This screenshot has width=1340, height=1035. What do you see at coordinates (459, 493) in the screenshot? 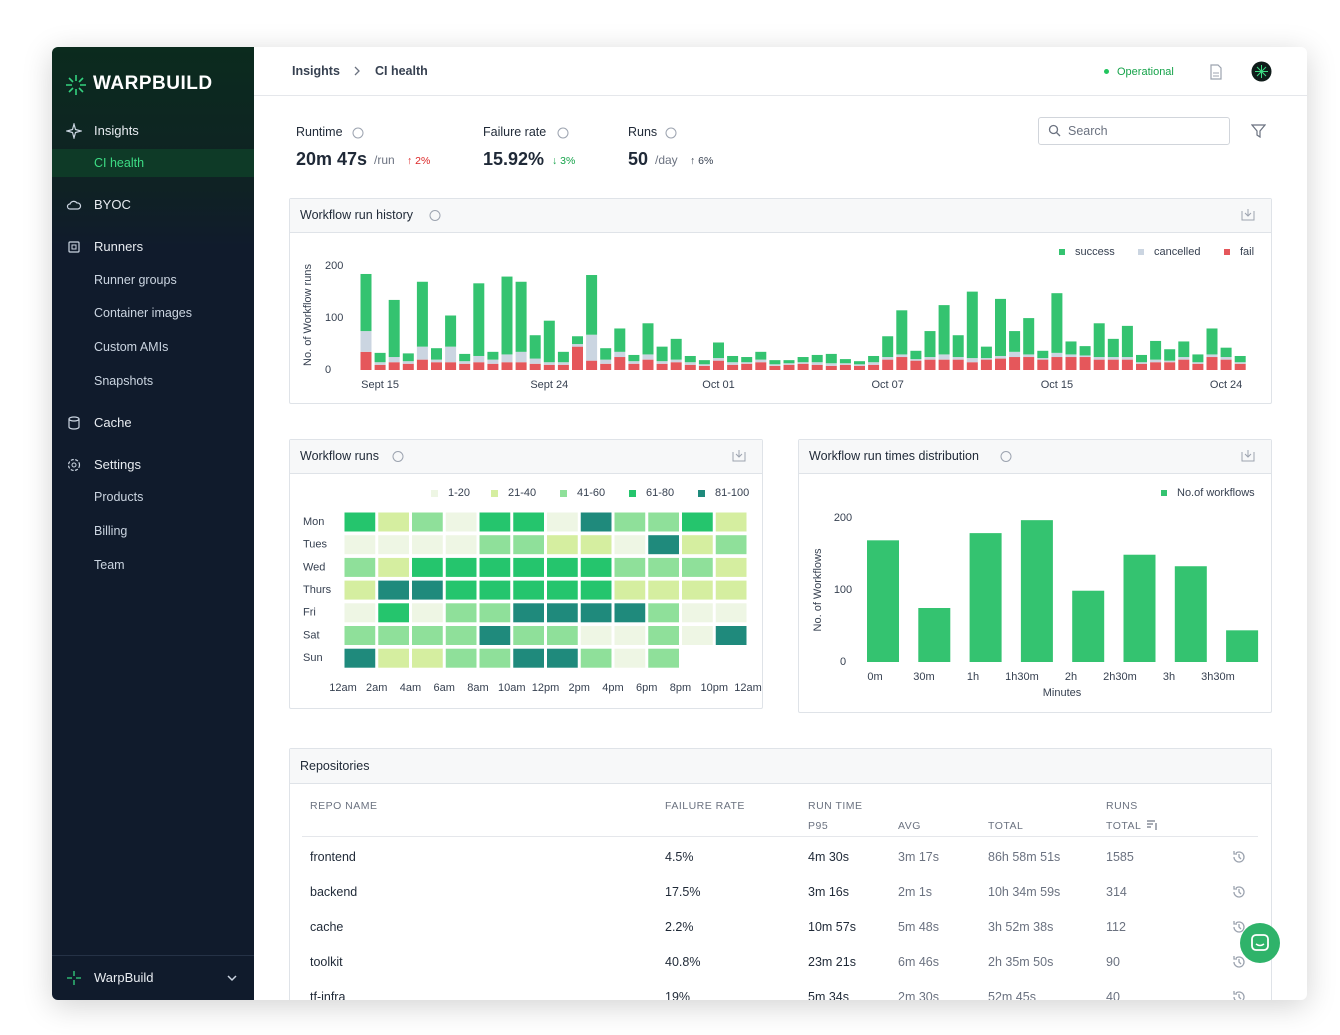
I see `legend-label: 1-20` at bounding box center [459, 493].